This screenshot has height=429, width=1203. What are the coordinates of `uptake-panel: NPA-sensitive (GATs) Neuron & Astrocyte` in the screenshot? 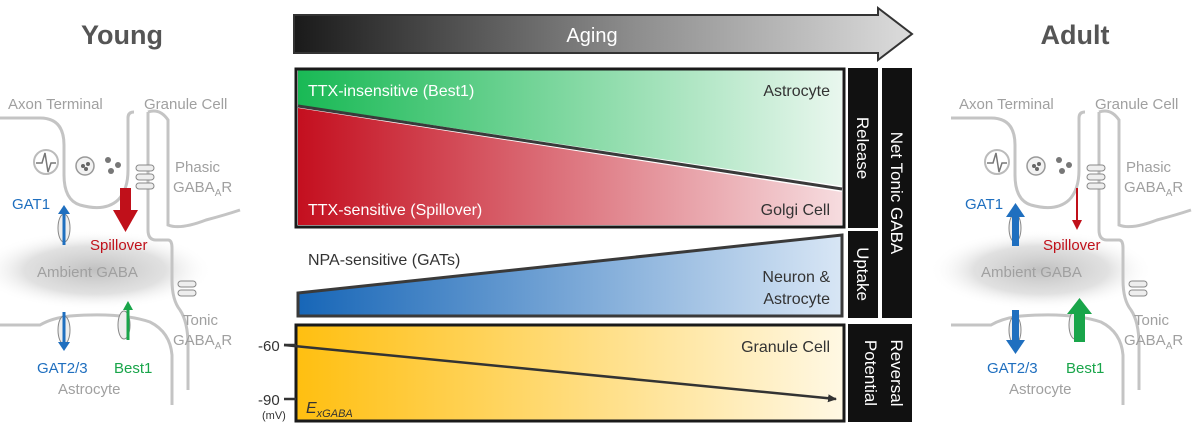 It's located at (570, 275).